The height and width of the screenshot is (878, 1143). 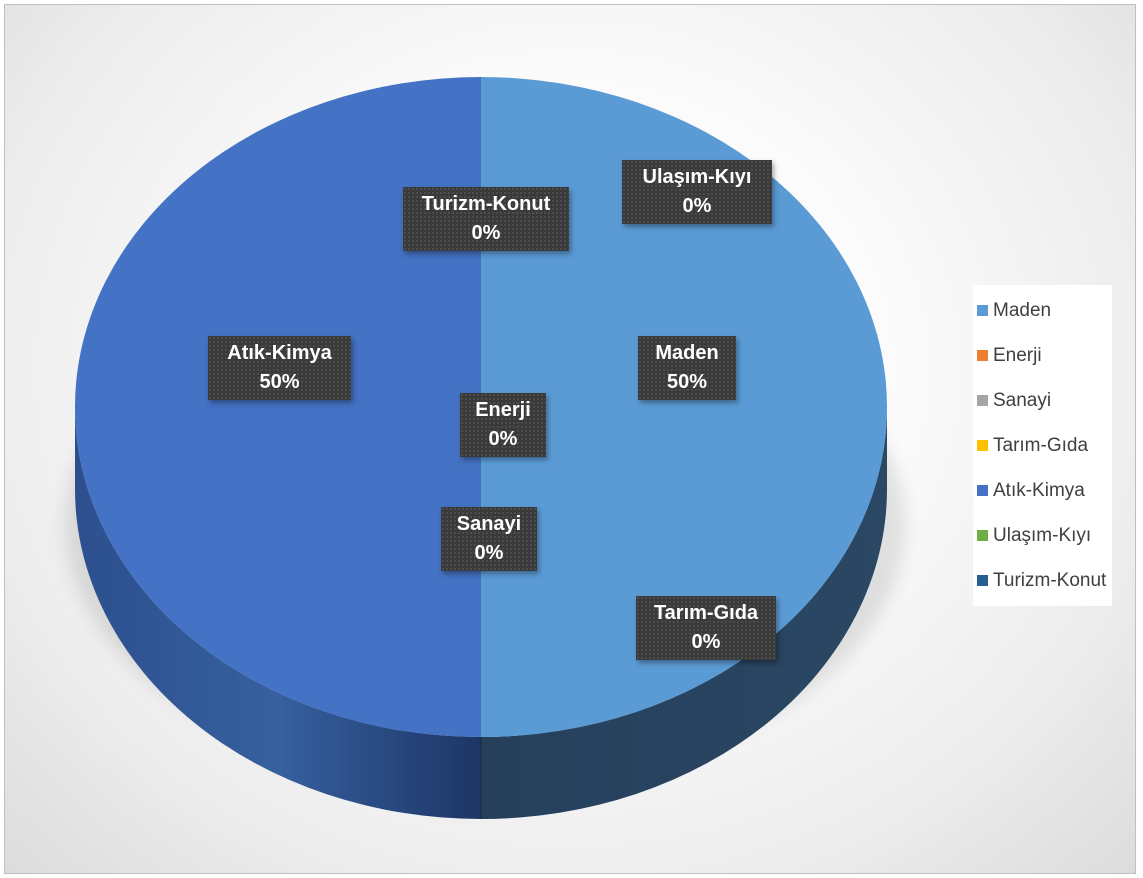 I want to click on data-label-maden: Maden 50%, so click(x=687, y=368).